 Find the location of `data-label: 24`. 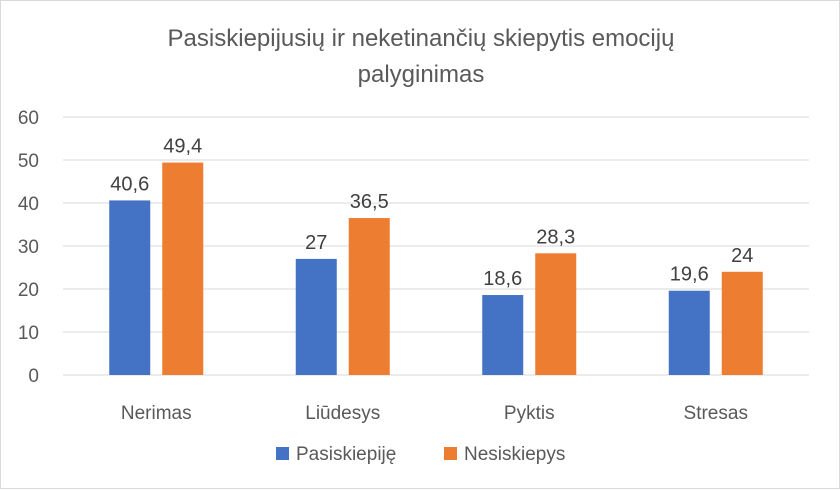

data-label: 24 is located at coordinates (742, 256).